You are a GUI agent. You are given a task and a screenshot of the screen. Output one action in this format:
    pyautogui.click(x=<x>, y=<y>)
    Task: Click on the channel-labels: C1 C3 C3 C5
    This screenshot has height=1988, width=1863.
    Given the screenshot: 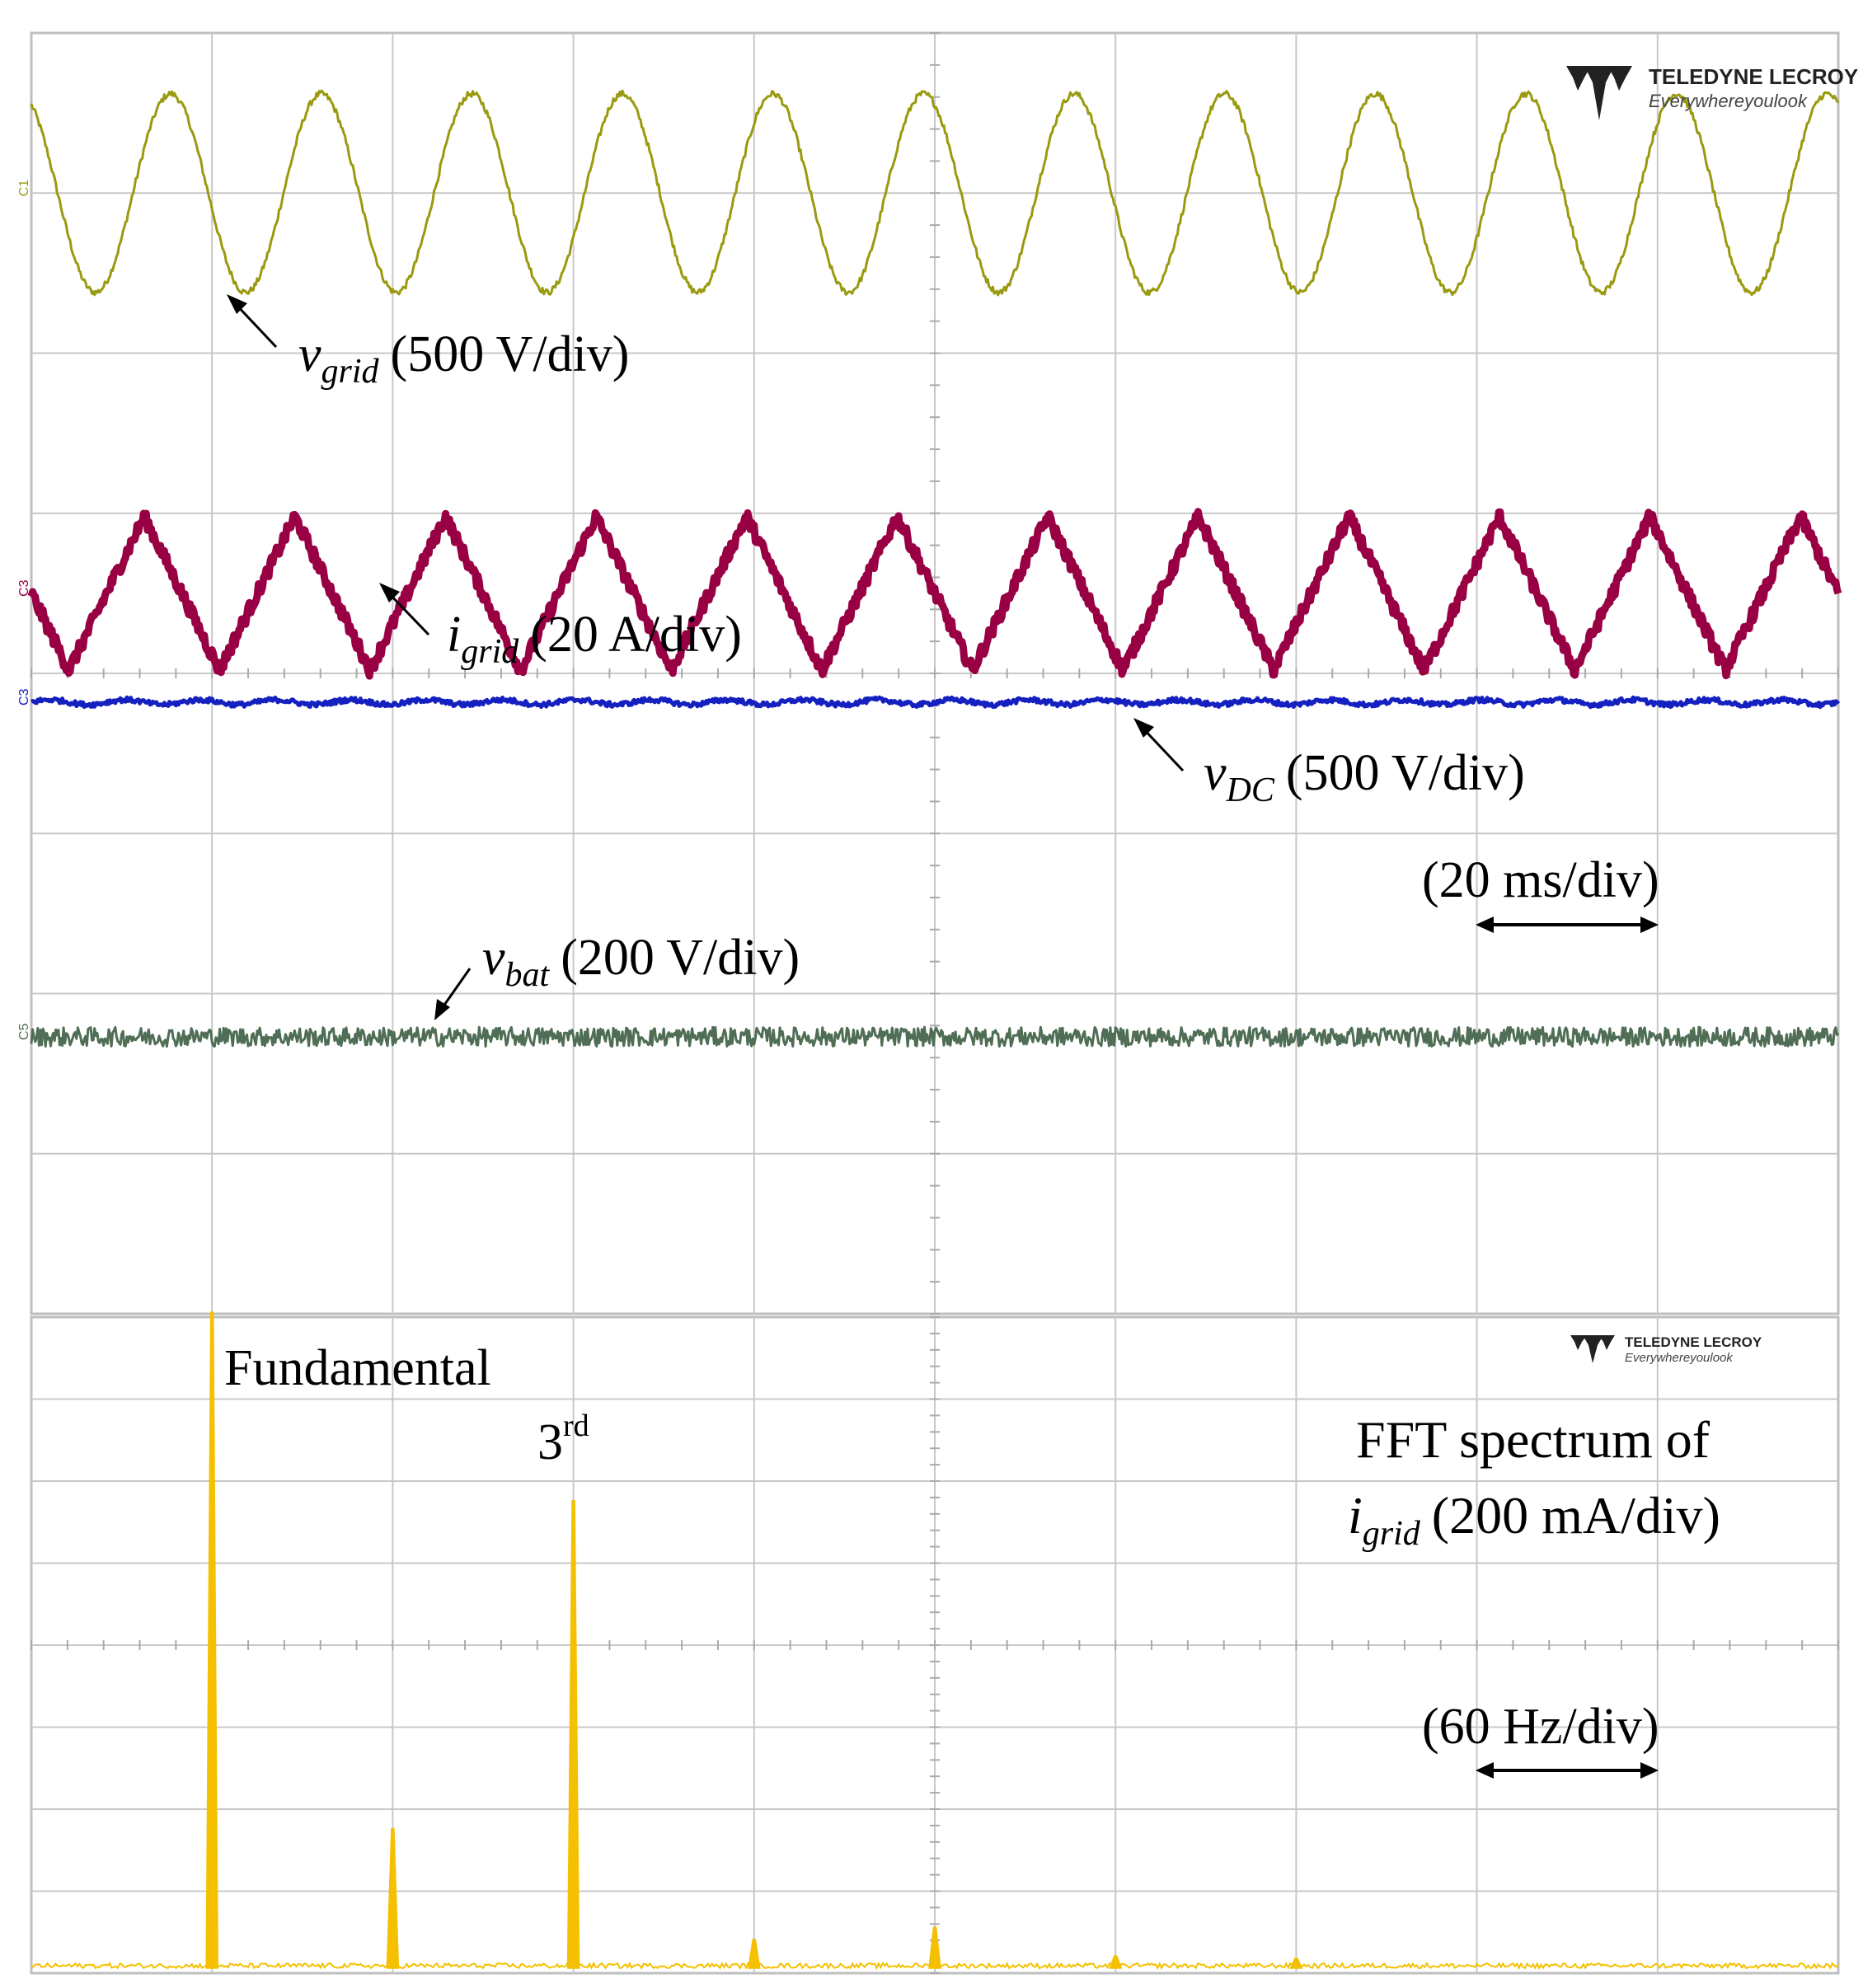 What is the action you would take?
    pyautogui.click(x=24, y=610)
    